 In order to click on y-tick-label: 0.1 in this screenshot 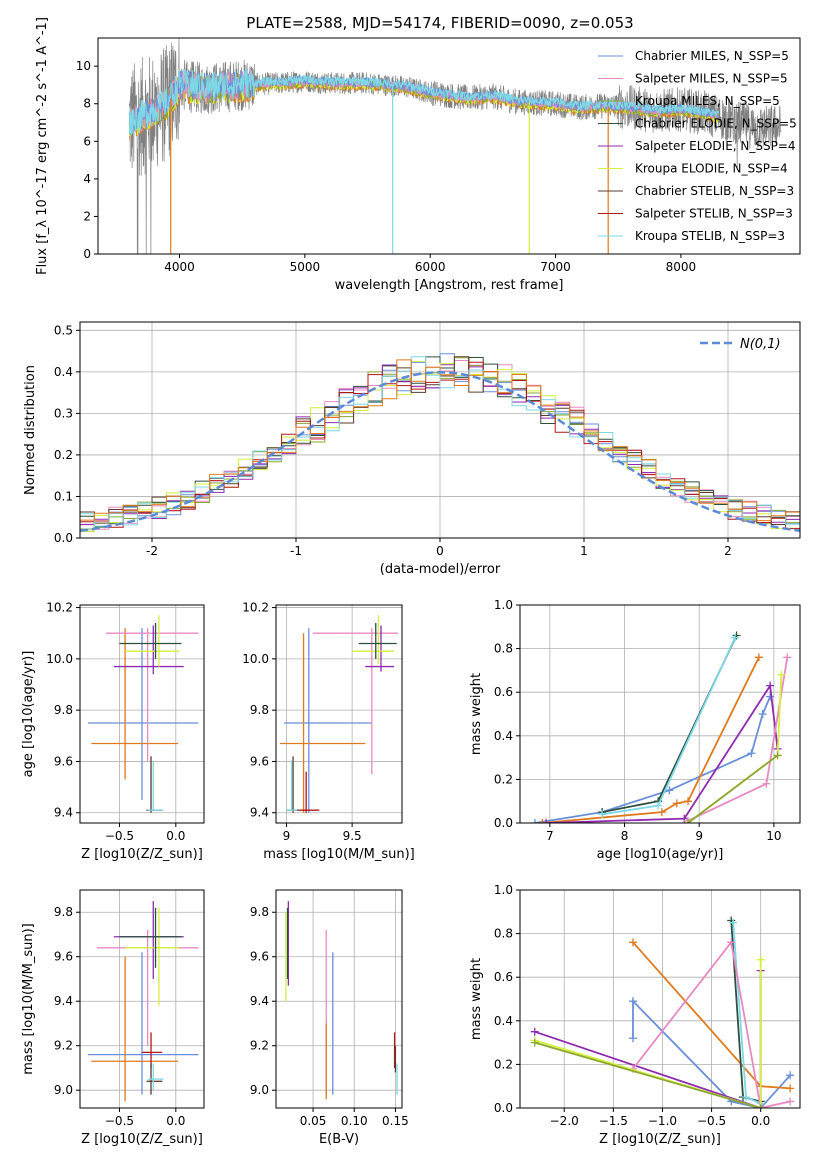, I will do `click(63, 496)`.